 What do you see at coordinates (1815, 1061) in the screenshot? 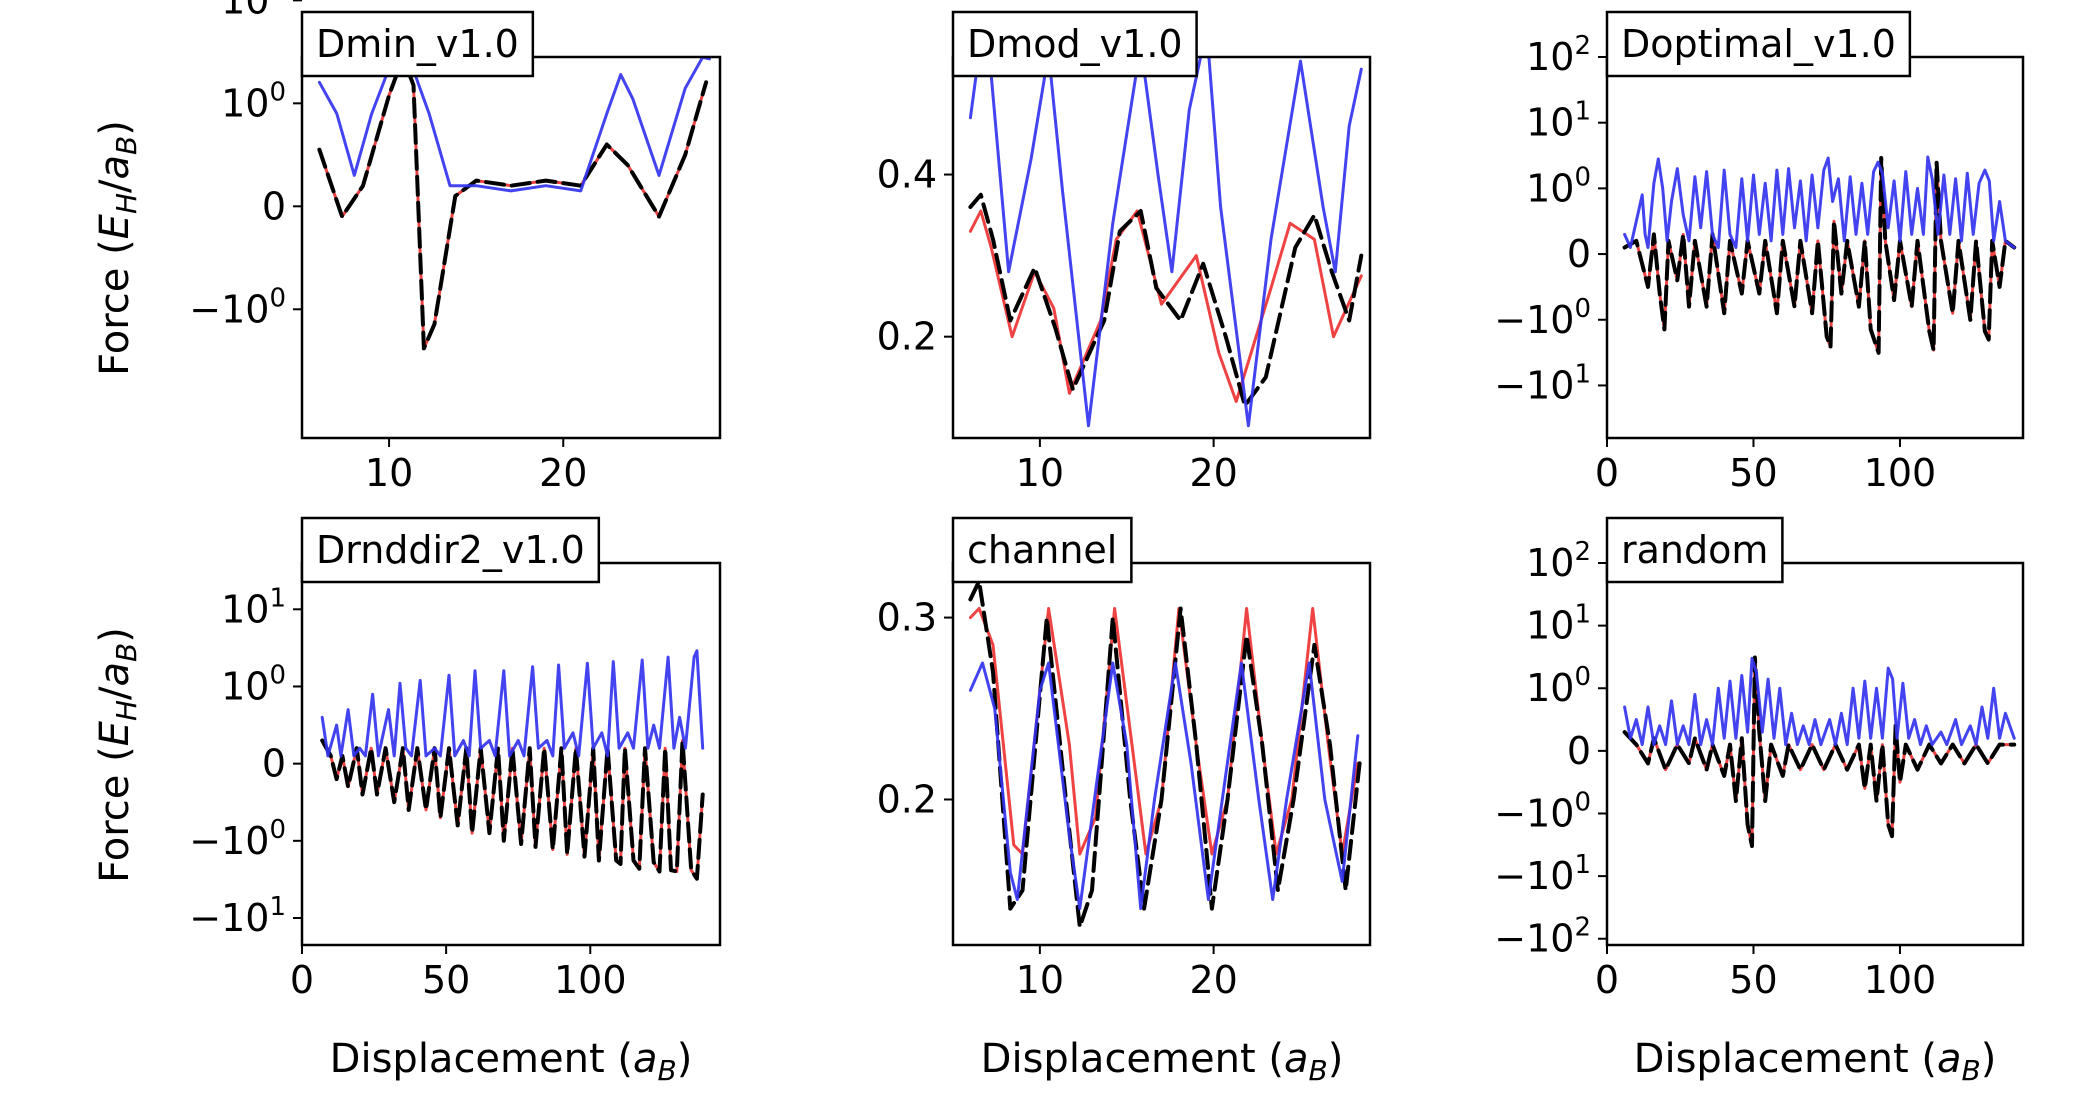
I see `x-axis-label-3: Displacement (aB)` at bounding box center [1815, 1061].